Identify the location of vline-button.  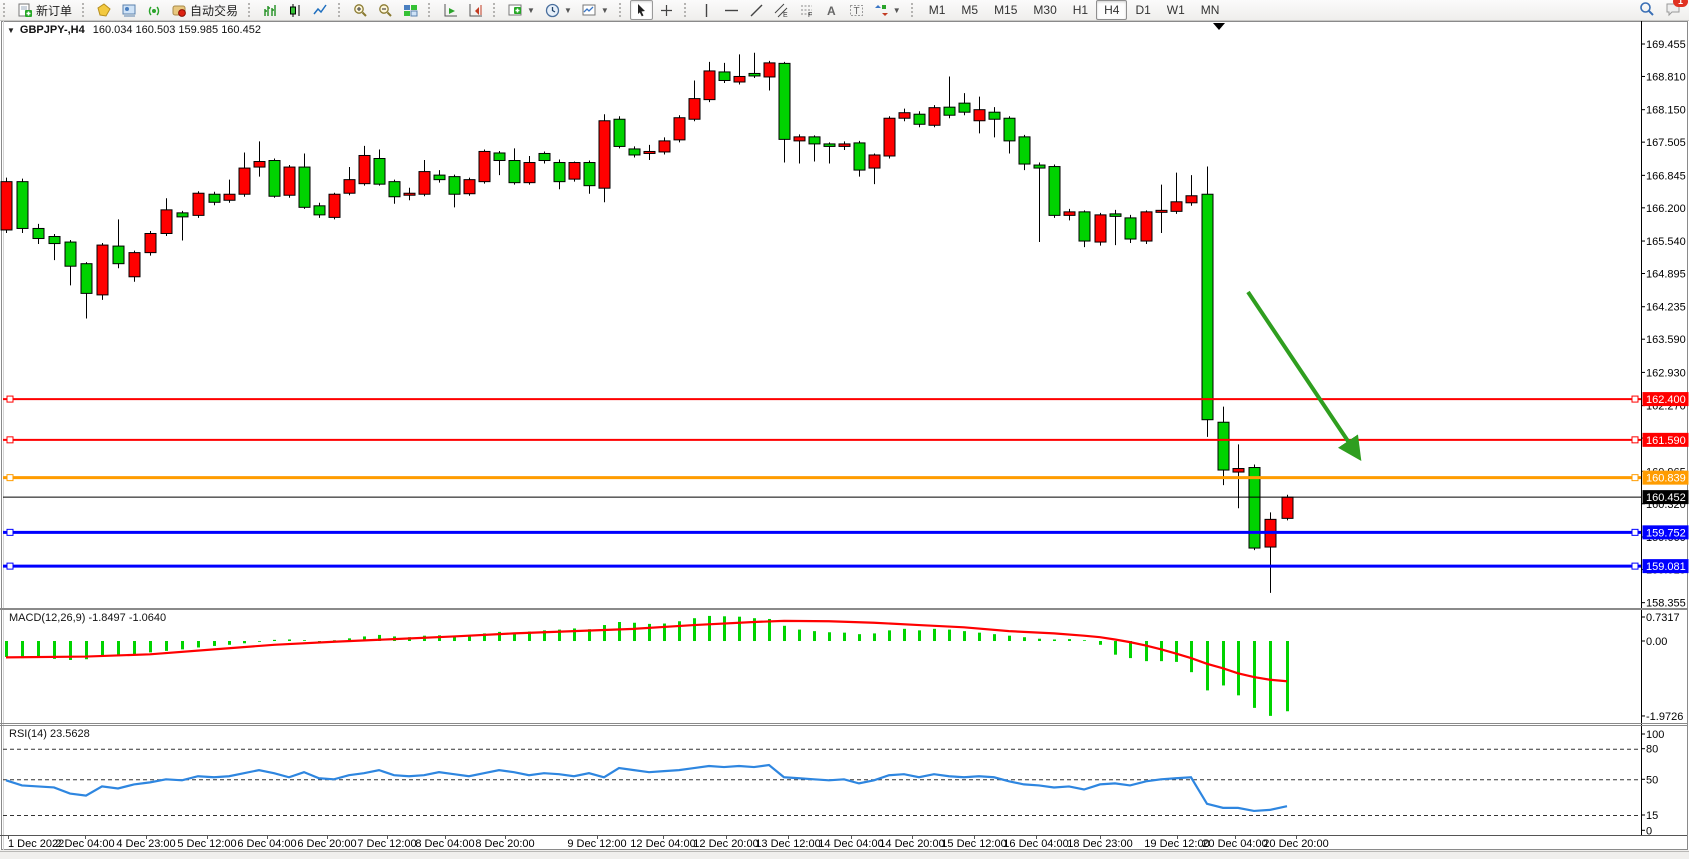
(706, 10).